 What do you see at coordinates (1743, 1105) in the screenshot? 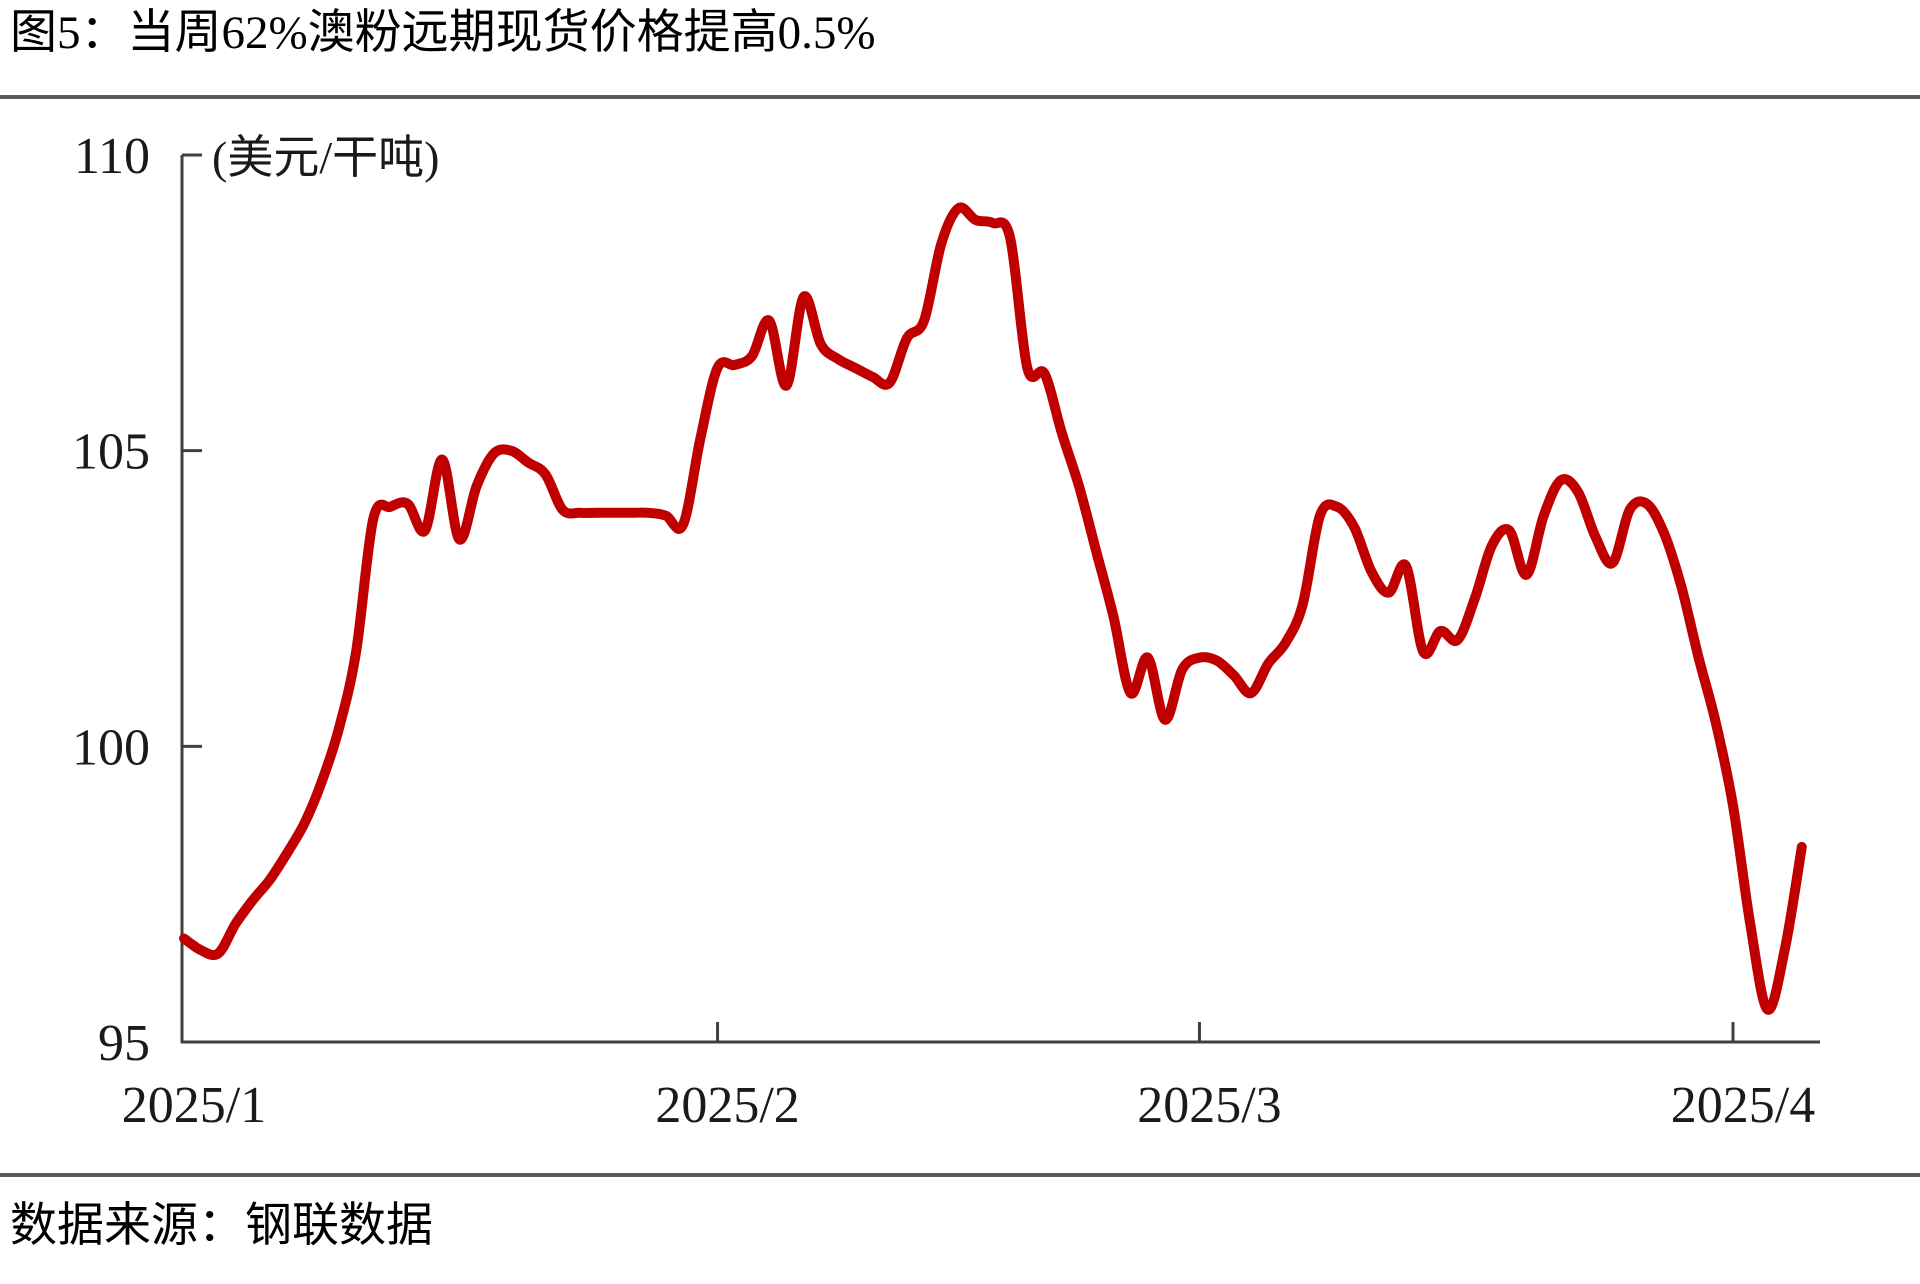
I see `x-tick-label-2025/4: 2025/4` at bounding box center [1743, 1105].